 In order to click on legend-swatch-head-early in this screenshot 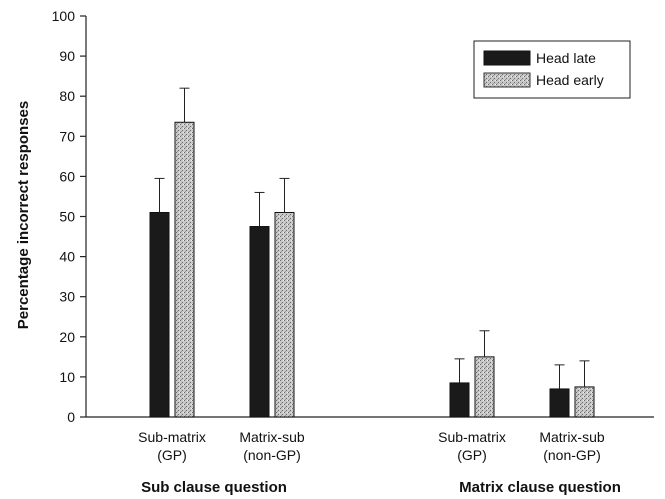, I will do `click(507, 80)`.